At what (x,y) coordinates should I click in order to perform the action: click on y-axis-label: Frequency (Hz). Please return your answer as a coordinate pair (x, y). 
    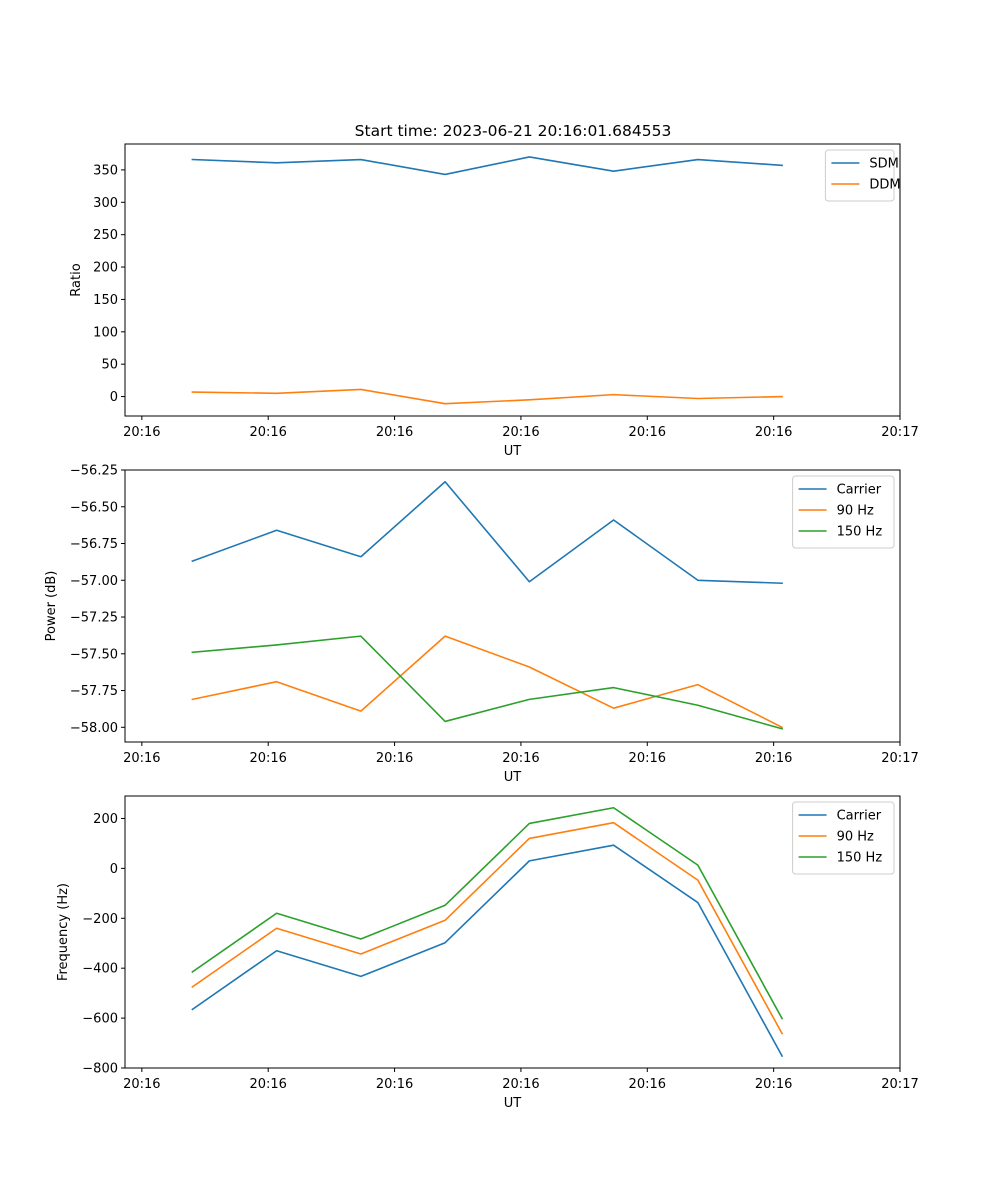
    Looking at the image, I should click on (63, 932).